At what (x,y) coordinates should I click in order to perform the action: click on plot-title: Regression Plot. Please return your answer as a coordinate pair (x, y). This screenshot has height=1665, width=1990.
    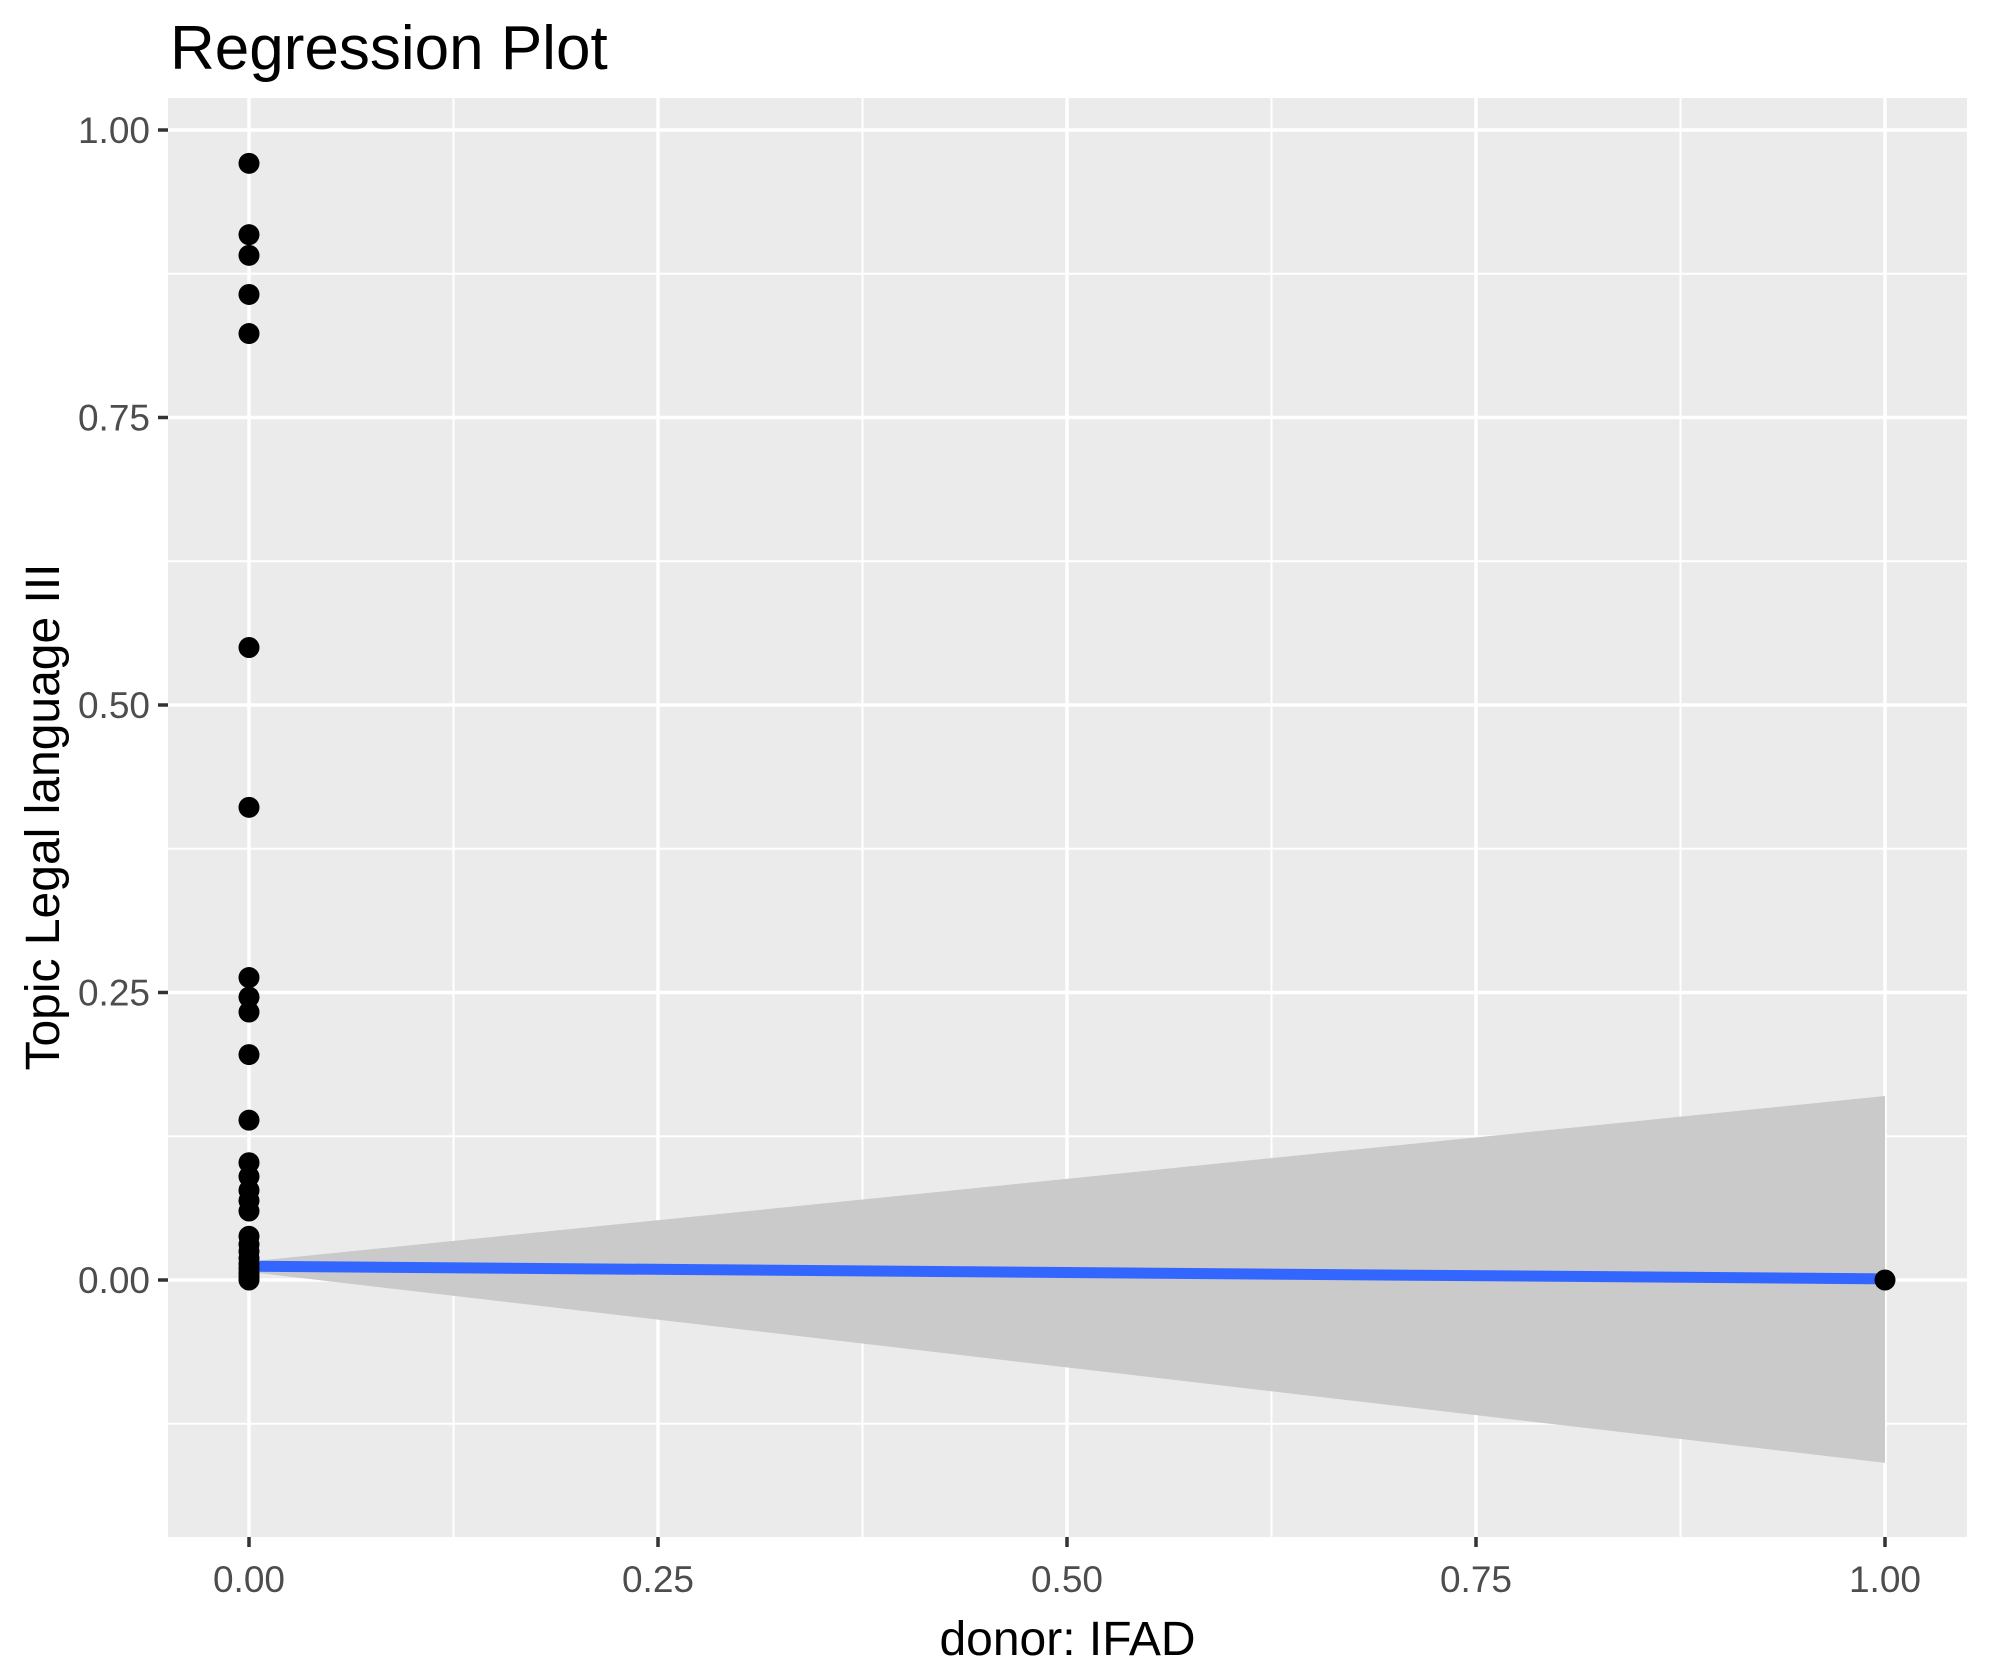
    Looking at the image, I should click on (389, 48).